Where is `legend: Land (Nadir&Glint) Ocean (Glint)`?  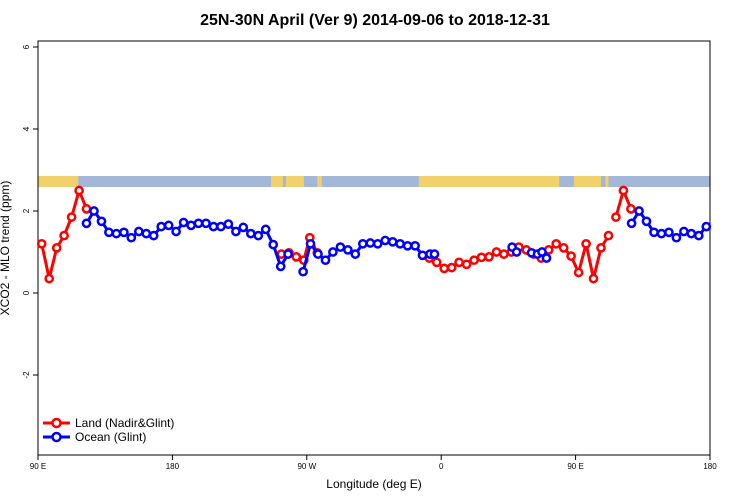 legend: Land (Nadir&Glint) Ocean (Glint) is located at coordinates (108, 430).